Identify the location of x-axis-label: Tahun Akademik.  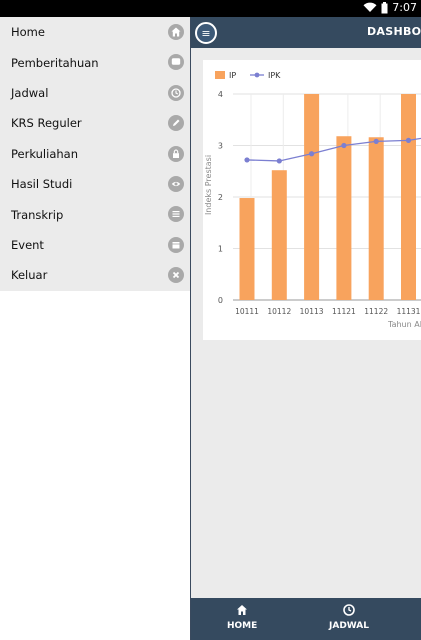
(404, 324).